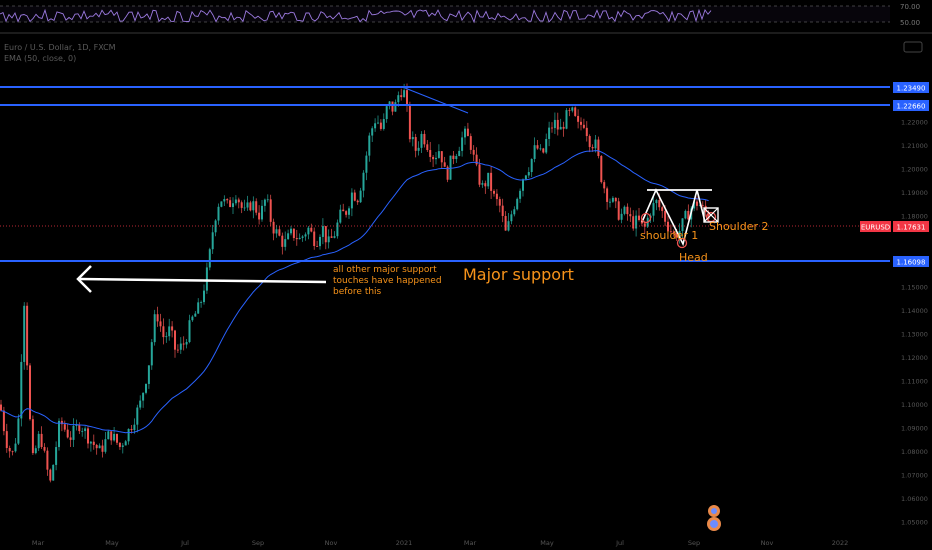  What do you see at coordinates (911, 174) in the screenshot?
I see `level-tags: 1.23490 1.22660 1.16098` at bounding box center [911, 174].